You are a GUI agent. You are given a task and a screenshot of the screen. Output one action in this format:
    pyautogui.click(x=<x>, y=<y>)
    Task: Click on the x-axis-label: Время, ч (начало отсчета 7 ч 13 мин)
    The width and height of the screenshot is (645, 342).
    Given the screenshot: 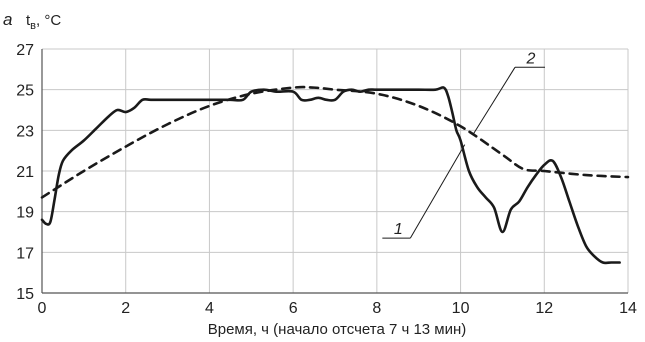 What is the action you would take?
    pyautogui.click(x=337, y=329)
    